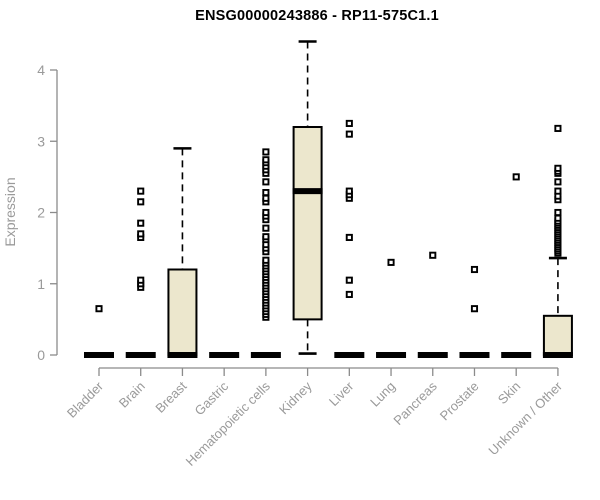  Describe the element at coordinates (212, 398) in the screenshot. I see `x-tick-label: Gastric` at that location.